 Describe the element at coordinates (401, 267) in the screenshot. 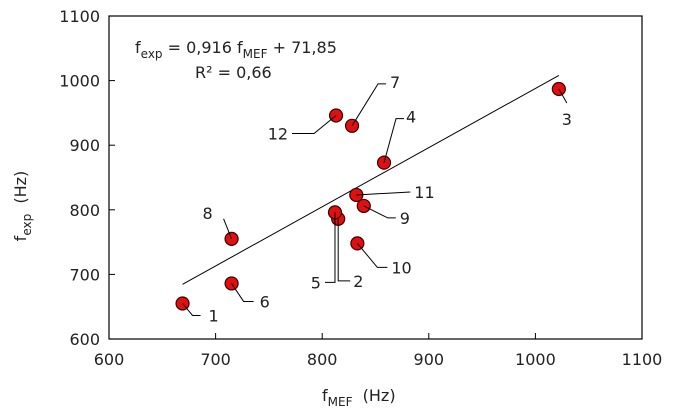

I see `point-label: 10` at that location.